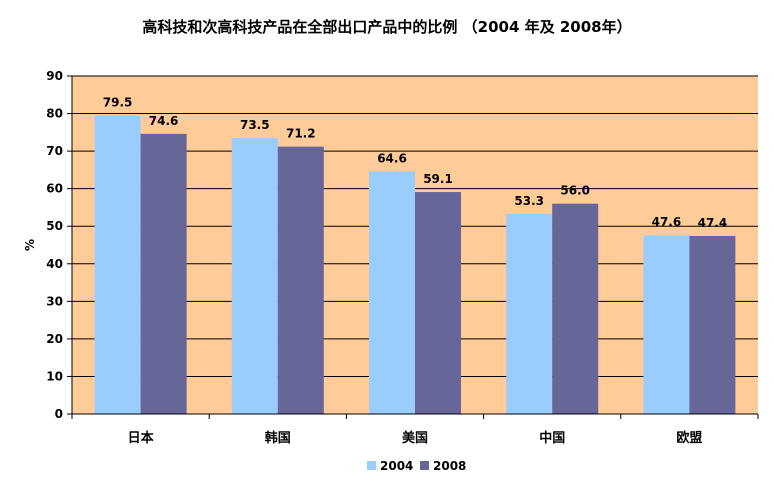  Describe the element at coordinates (301, 134) in the screenshot. I see `data-label: 71.2` at that location.